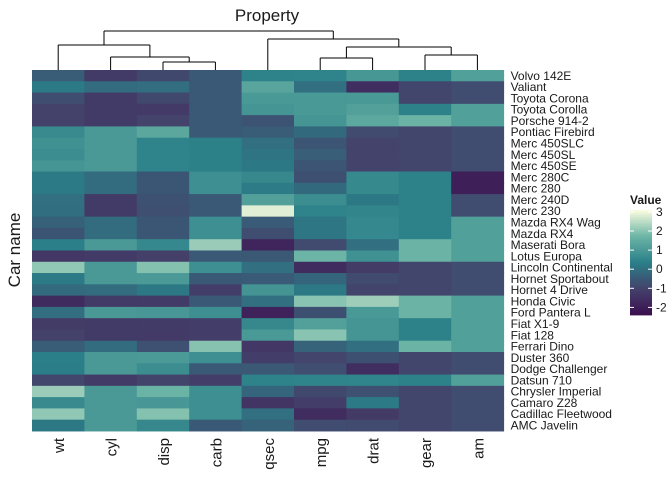 The width and height of the screenshot is (672, 485). I want to click on legend-tick-label: 1, so click(659, 250).